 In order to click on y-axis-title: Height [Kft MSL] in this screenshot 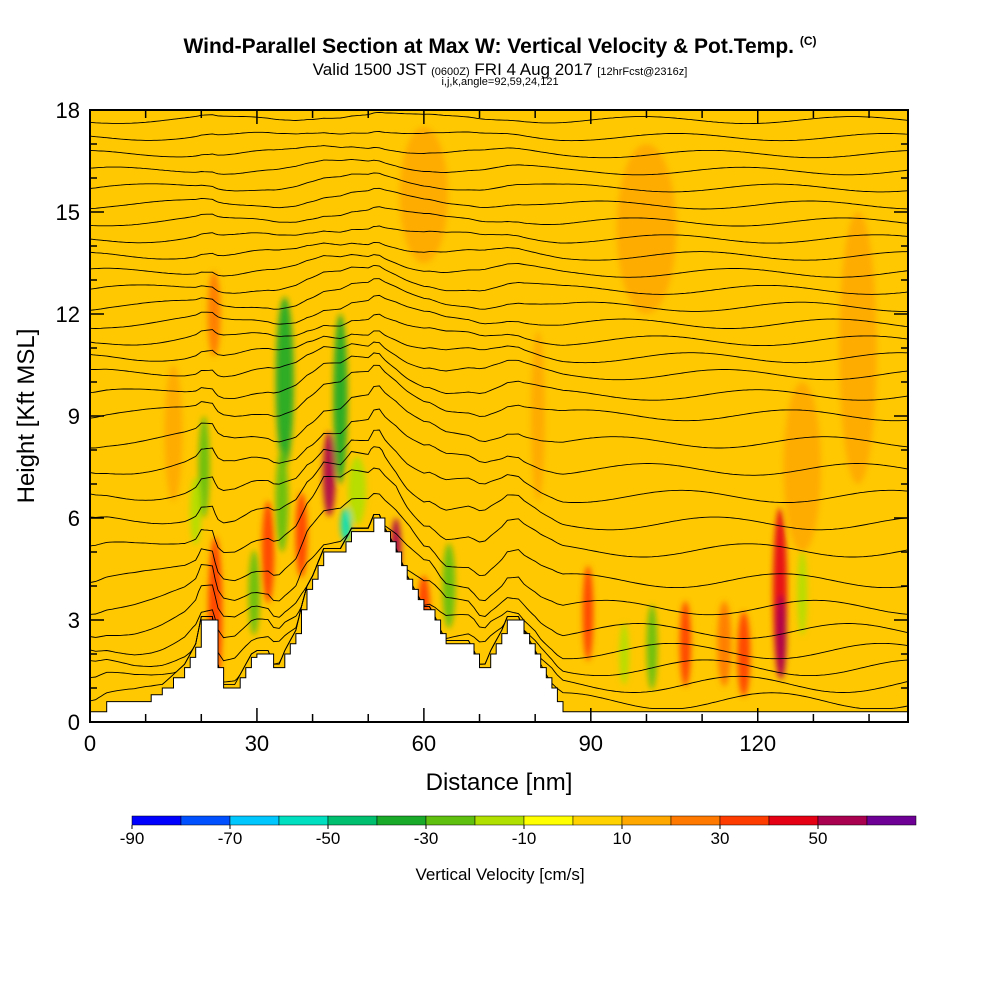, I will do `click(26, 416)`.